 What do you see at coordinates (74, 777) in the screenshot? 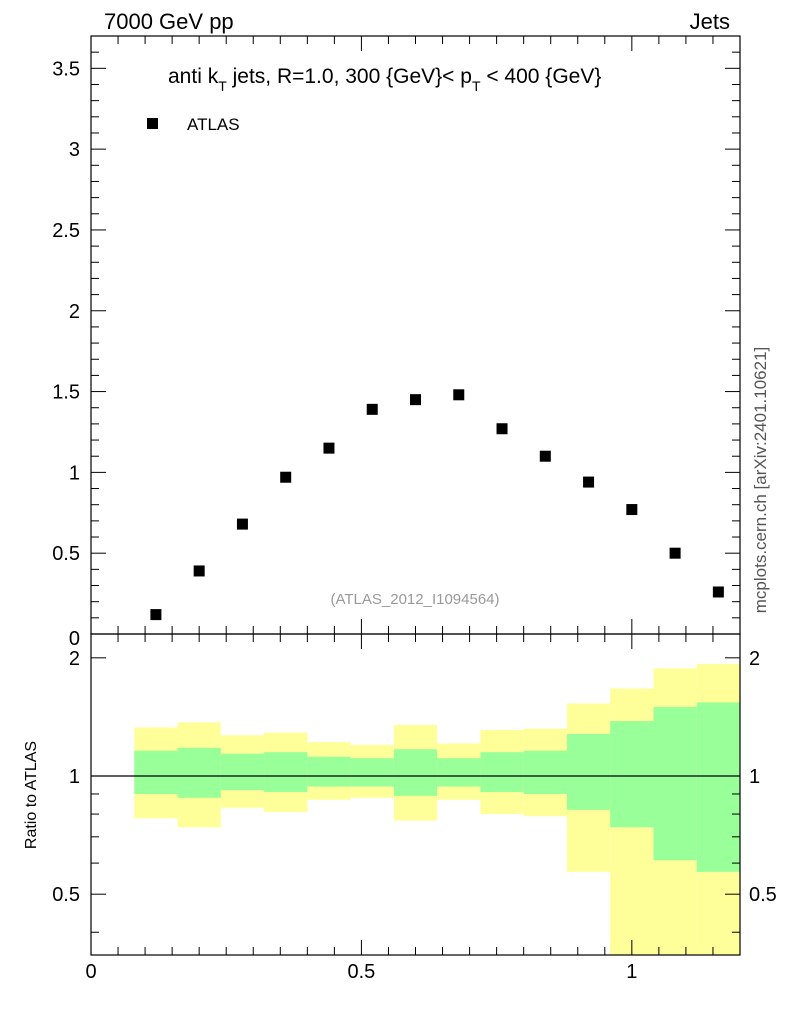
I see `ratio-y-tick-label-left: 1` at bounding box center [74, 777].